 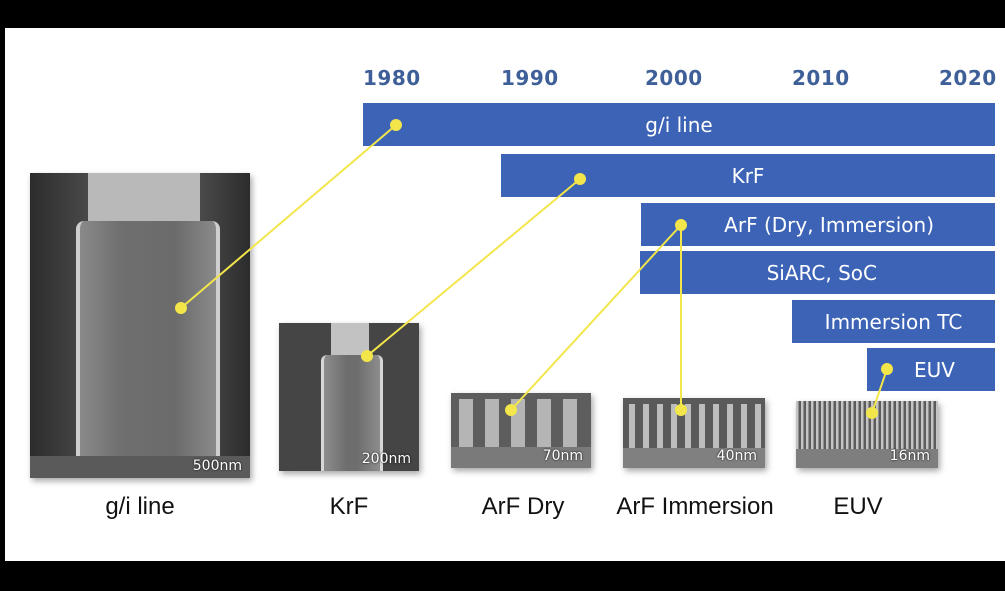 What do you see at coordinates (893, 321) in the screenshot?
I see `timeline-bar-immersion-tc: Immersion TC` at bounding box center [893, 321].